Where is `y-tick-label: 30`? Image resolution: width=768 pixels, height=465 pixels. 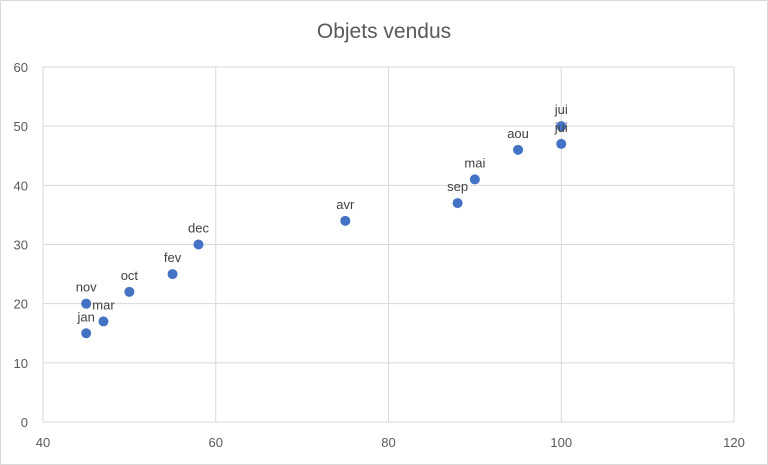
y-tick-label: 30 is located at coordinates (21, 245).